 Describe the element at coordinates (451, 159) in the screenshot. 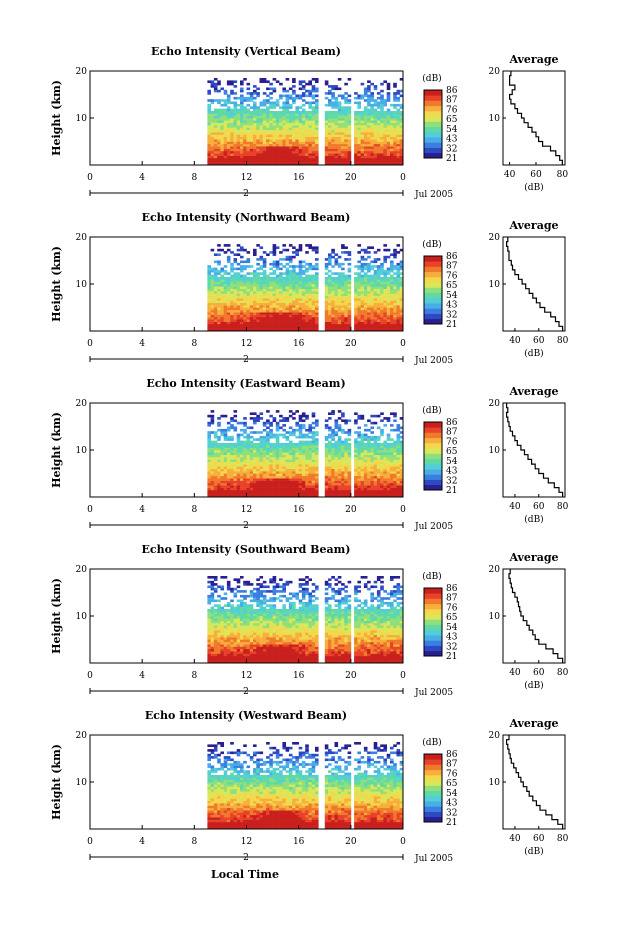

I see `colorbar-tick-label: 21` at that location.